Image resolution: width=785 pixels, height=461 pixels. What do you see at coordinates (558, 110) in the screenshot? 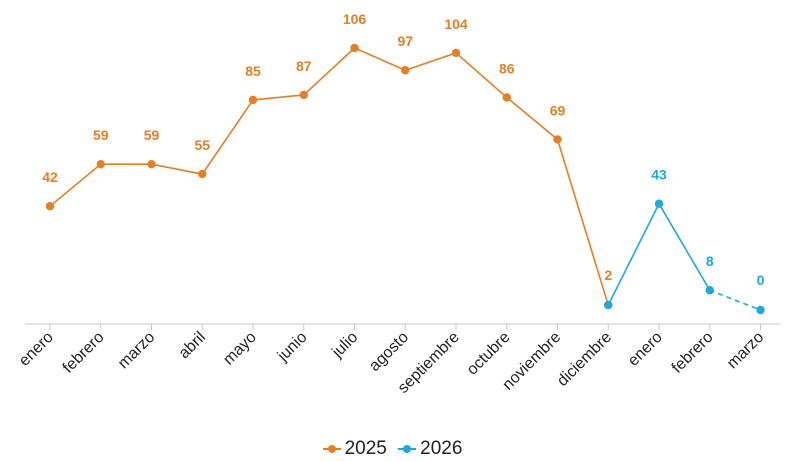
I see `data-label: 69` at bounding box center [558, 110].